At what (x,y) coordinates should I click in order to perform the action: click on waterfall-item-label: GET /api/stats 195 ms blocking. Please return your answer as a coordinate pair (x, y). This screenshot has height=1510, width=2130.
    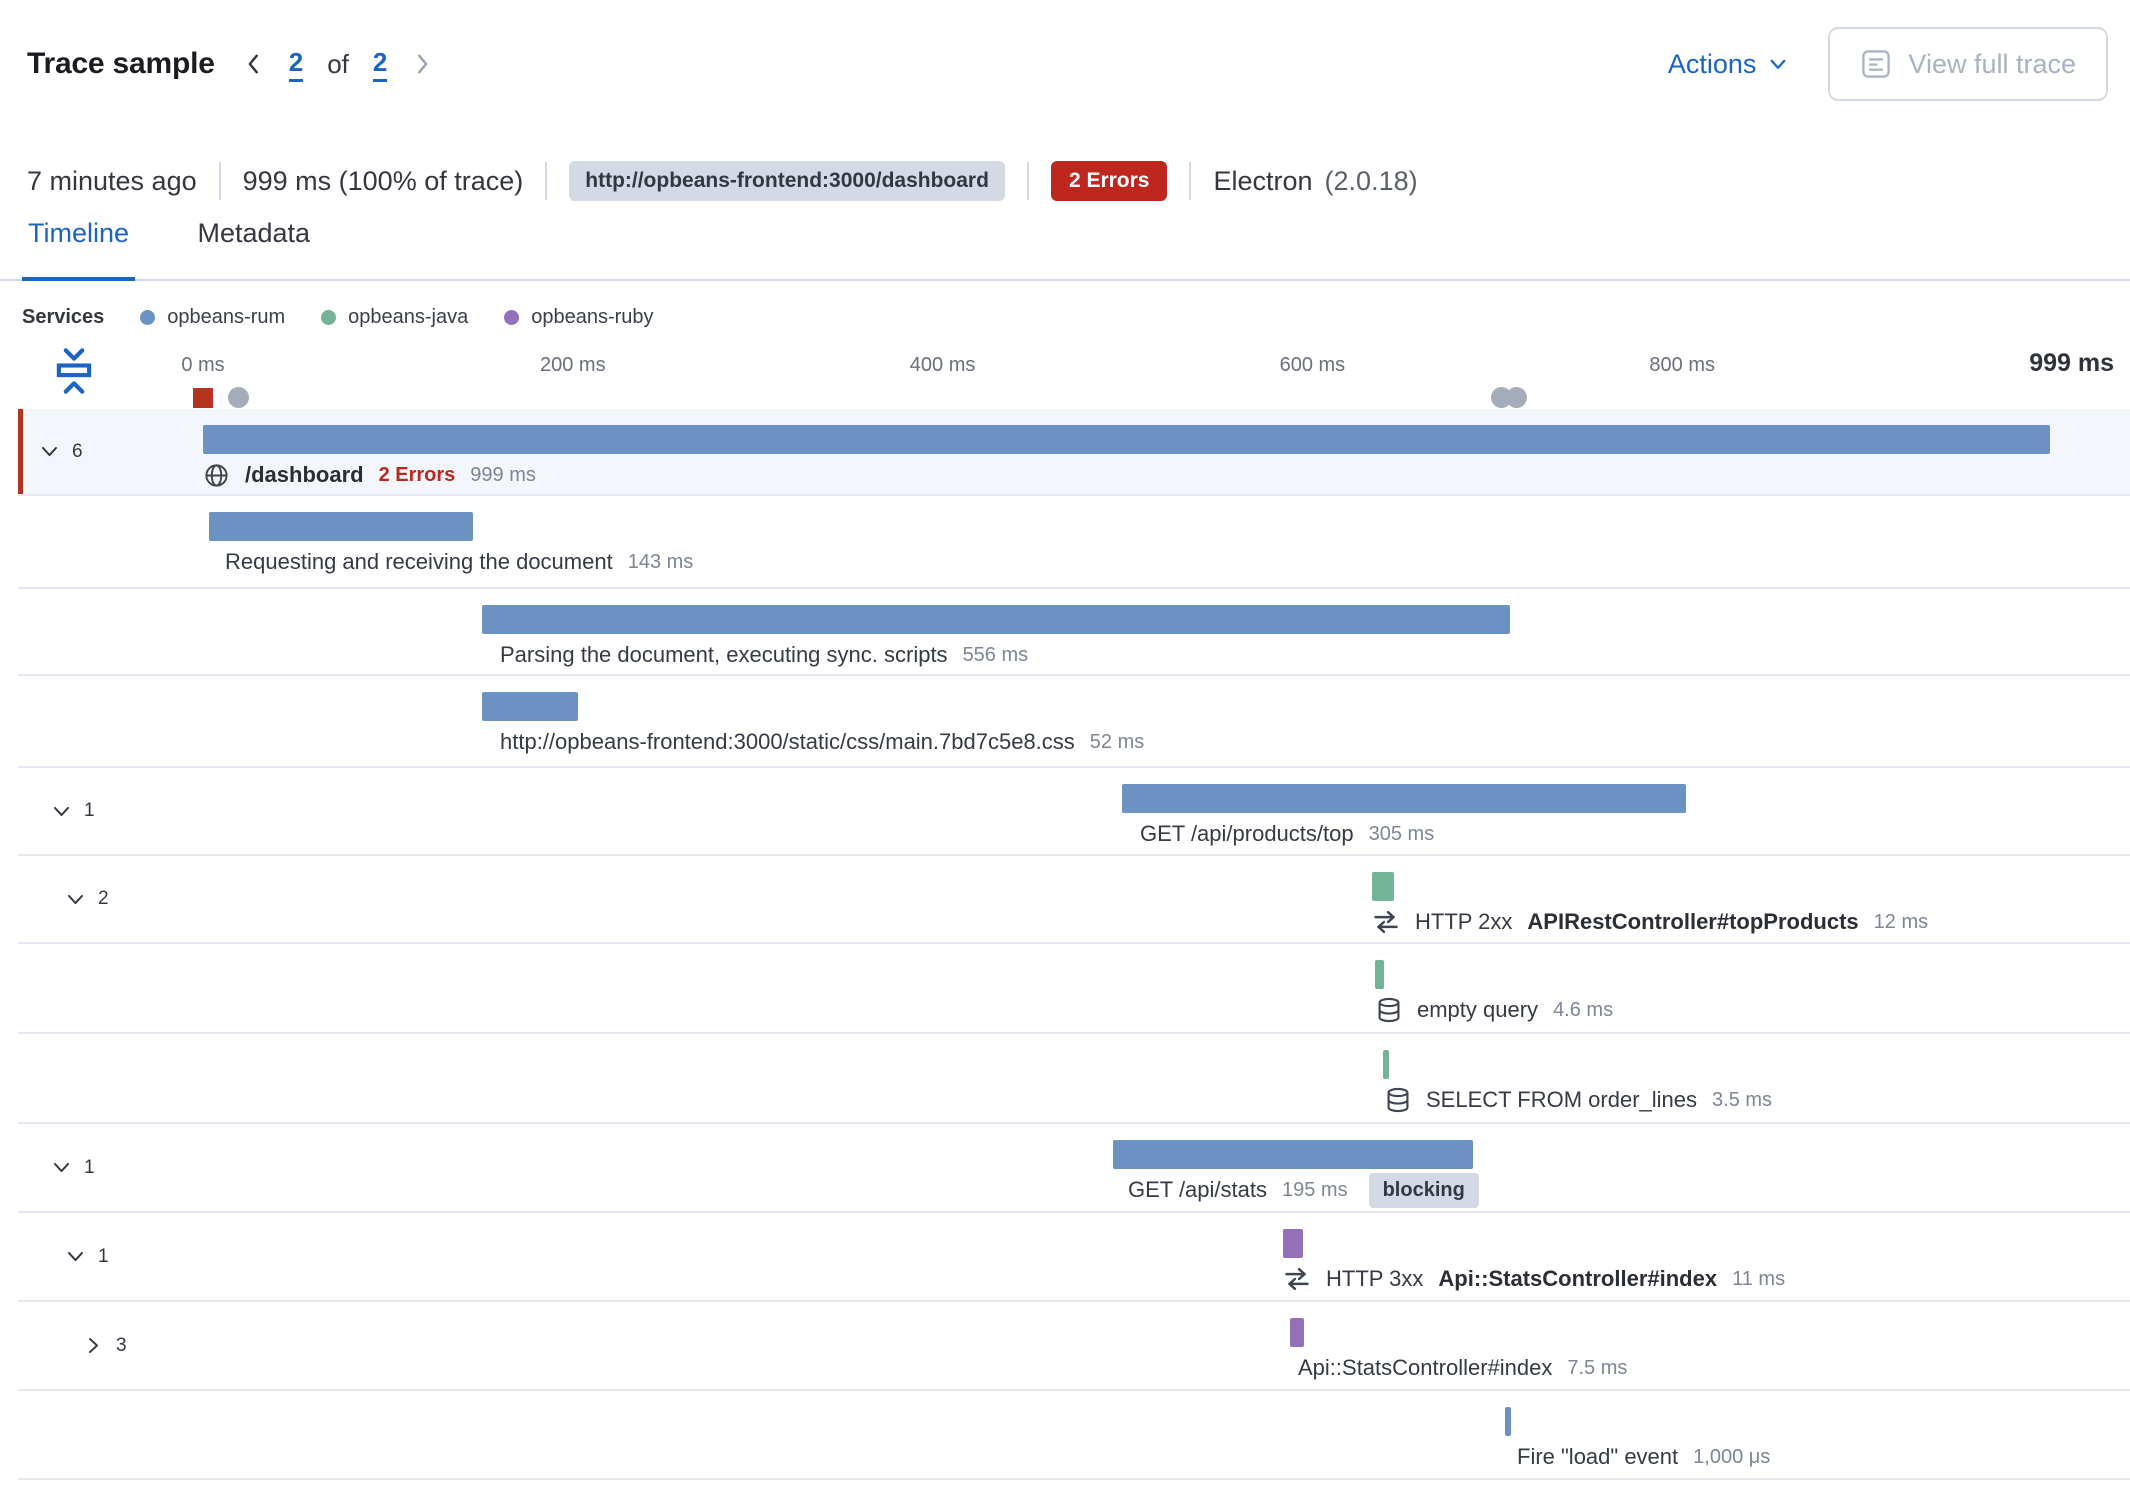
    Looking at the image, I should click on (1303, 1190).